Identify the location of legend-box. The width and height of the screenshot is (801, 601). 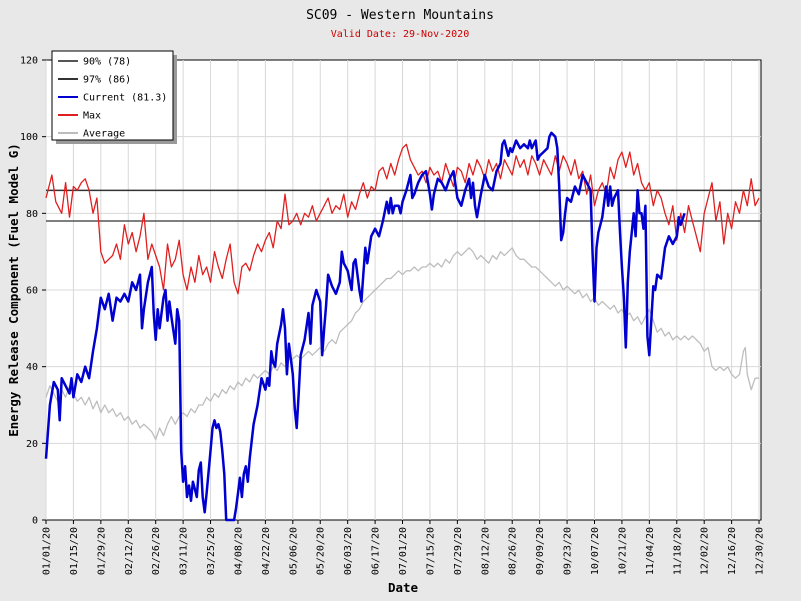
(112, 95).